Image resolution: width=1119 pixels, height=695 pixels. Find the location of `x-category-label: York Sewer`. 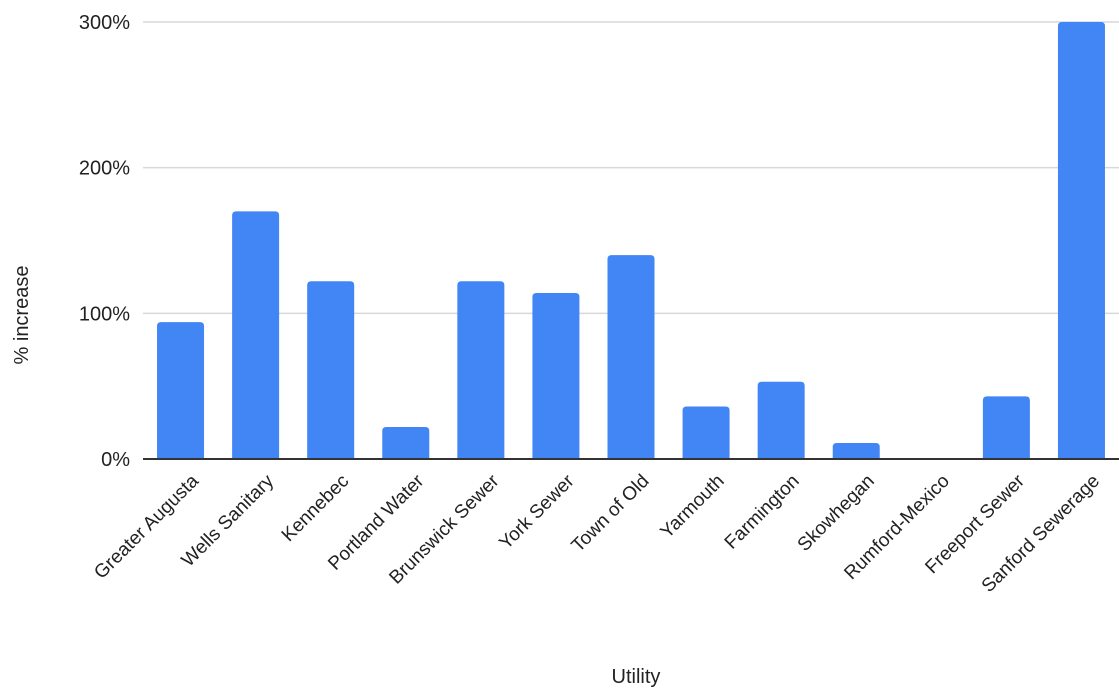

x-category-label: York Sewer is located at coordinates (537, 512).